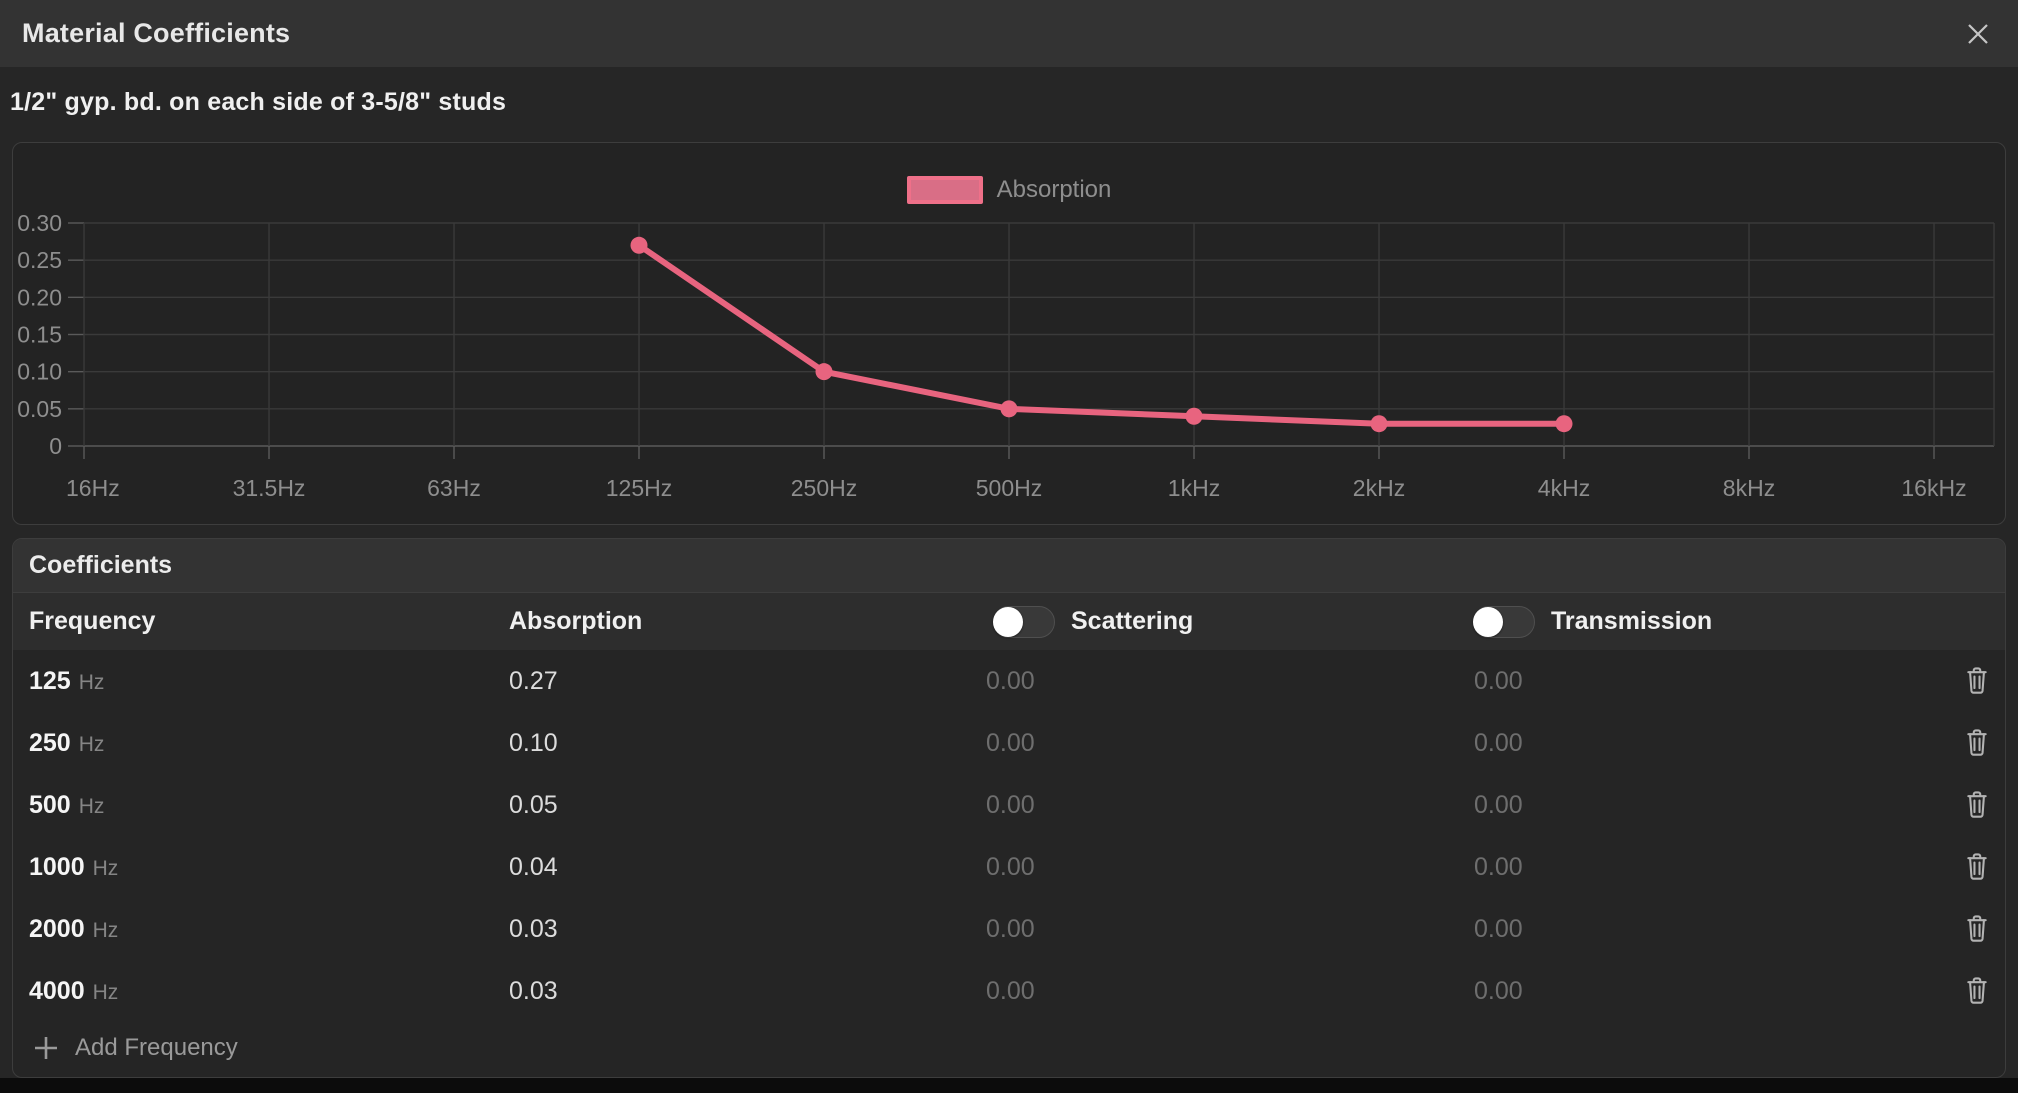 This screenshot has height=1093, width=2018. Describe the element at coordinates (57, 991) in the screenshot. I see `frequency-value: 4000` at that location.